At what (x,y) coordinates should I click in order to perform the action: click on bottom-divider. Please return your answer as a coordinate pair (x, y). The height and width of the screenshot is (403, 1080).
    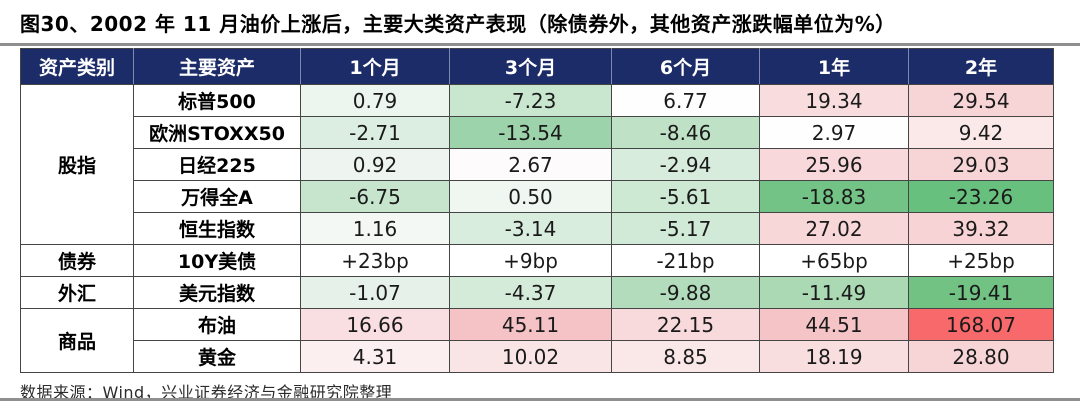
    Looking at the image, I should click on (540, 399).